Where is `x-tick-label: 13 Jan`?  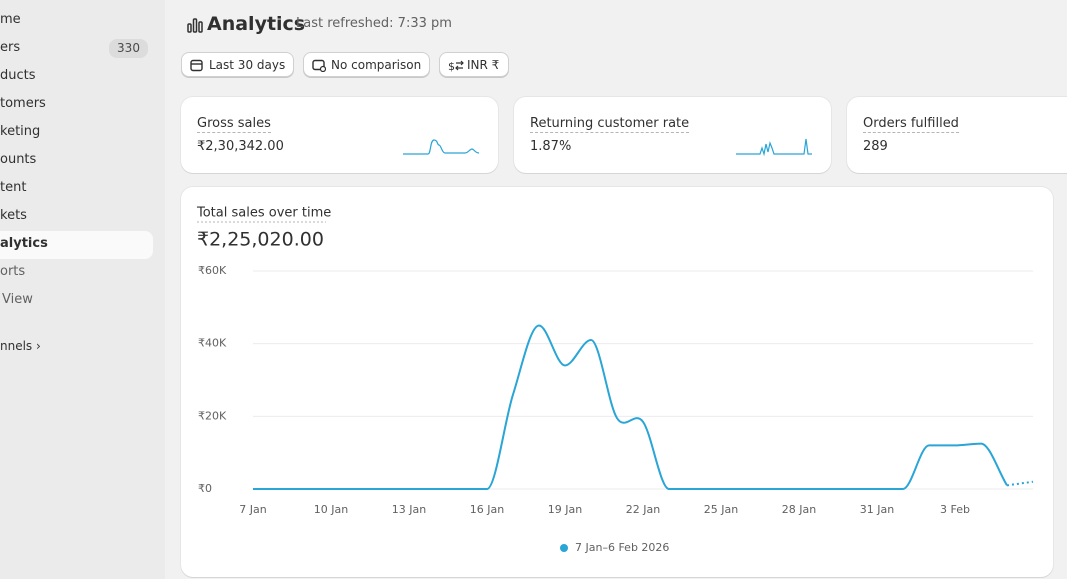 x-tick-label: 13 Jan is located at coordinates (409, 509).